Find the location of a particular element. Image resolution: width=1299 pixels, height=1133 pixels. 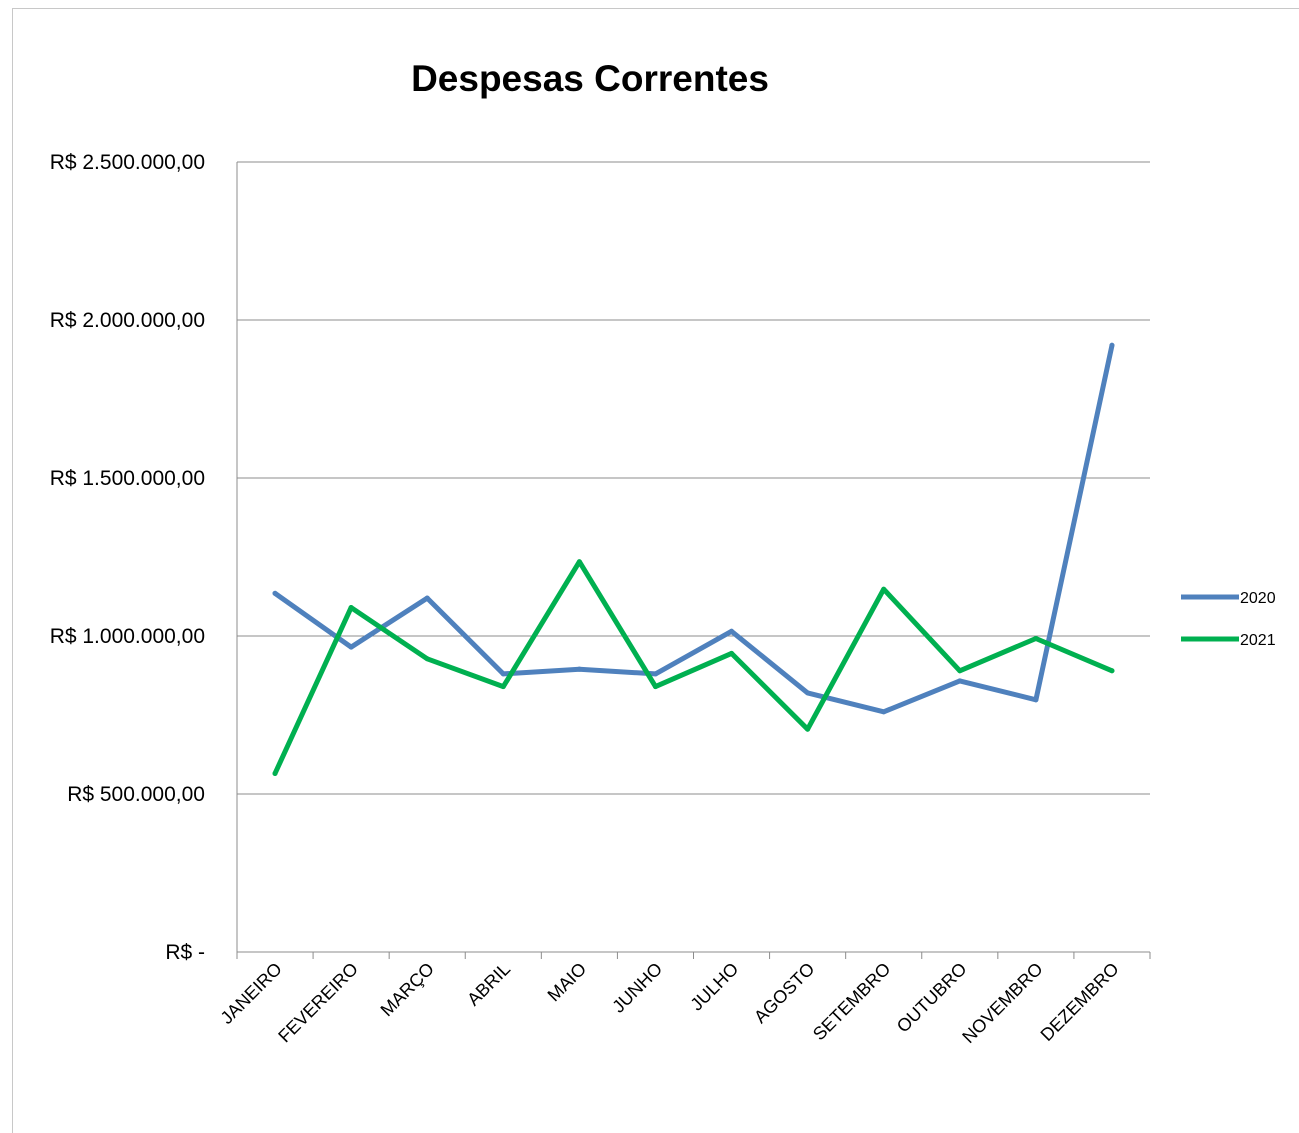

series-line-2021 is located at coordinates (693, 667).